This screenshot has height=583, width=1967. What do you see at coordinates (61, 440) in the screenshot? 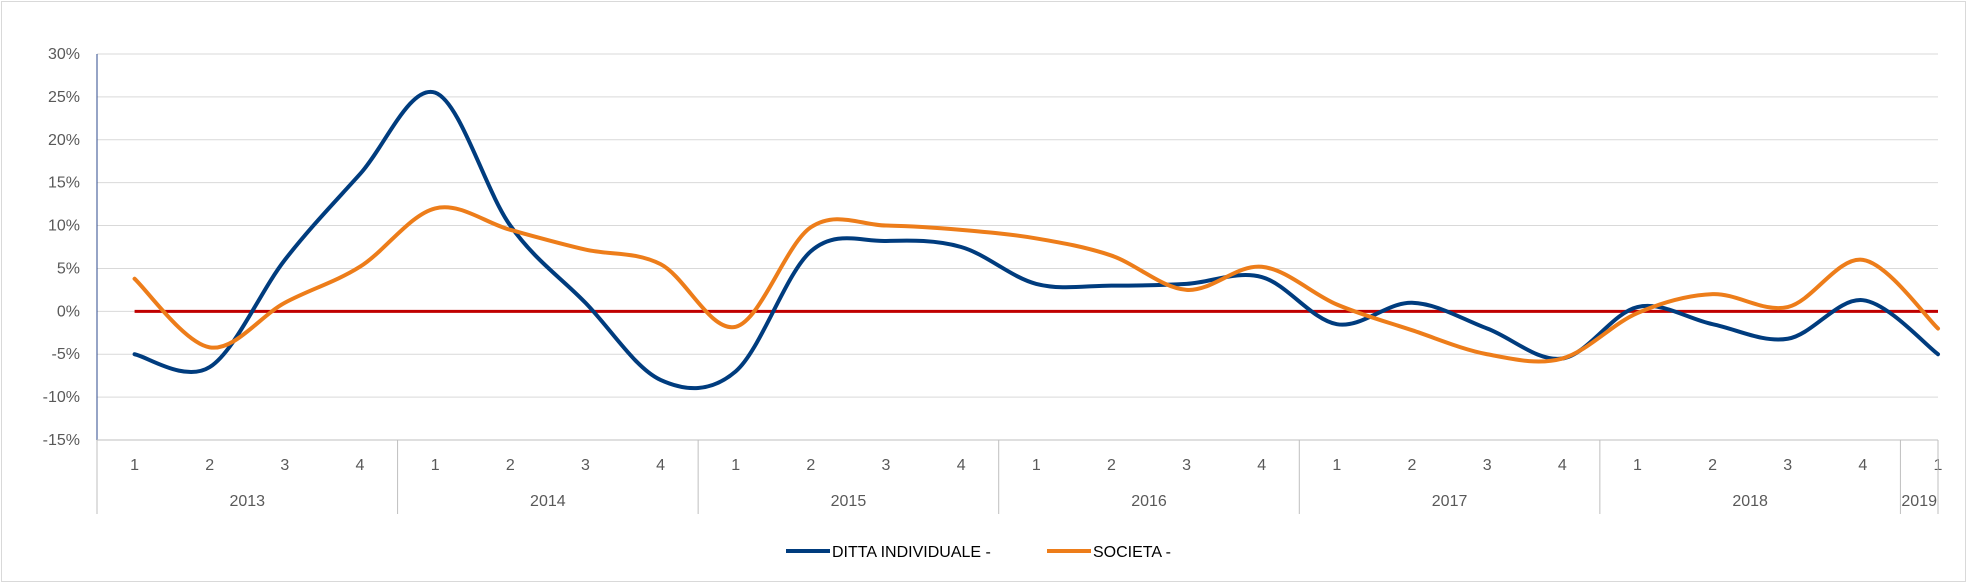
I see `y-tick-label: -15%` at bounding box center [61, 440].